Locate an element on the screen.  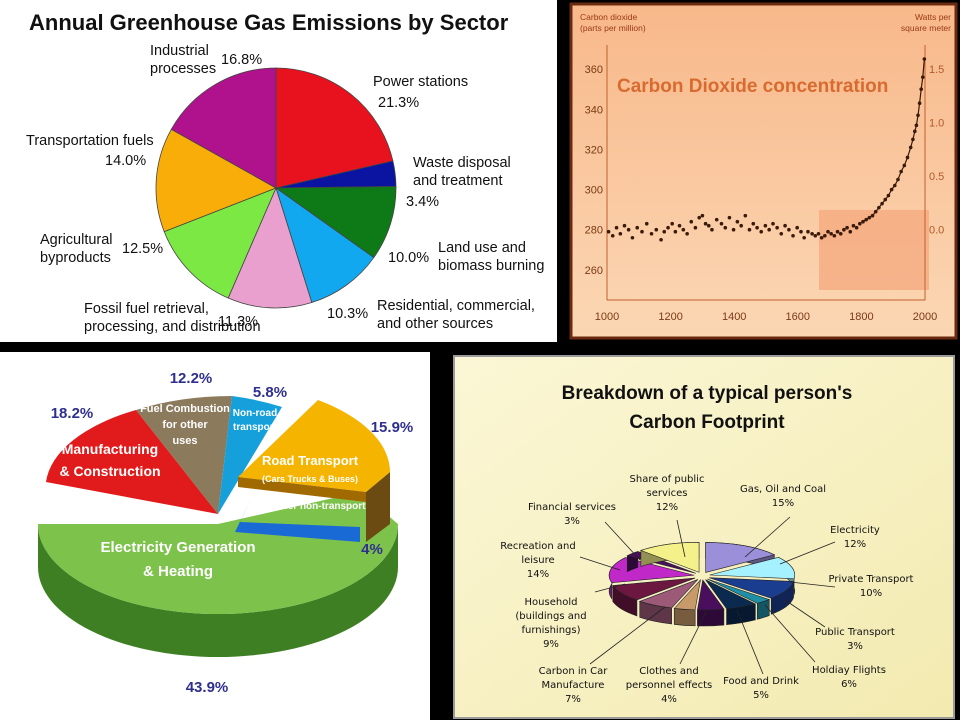
slice-power-stations is located at coordinates (334, 128).